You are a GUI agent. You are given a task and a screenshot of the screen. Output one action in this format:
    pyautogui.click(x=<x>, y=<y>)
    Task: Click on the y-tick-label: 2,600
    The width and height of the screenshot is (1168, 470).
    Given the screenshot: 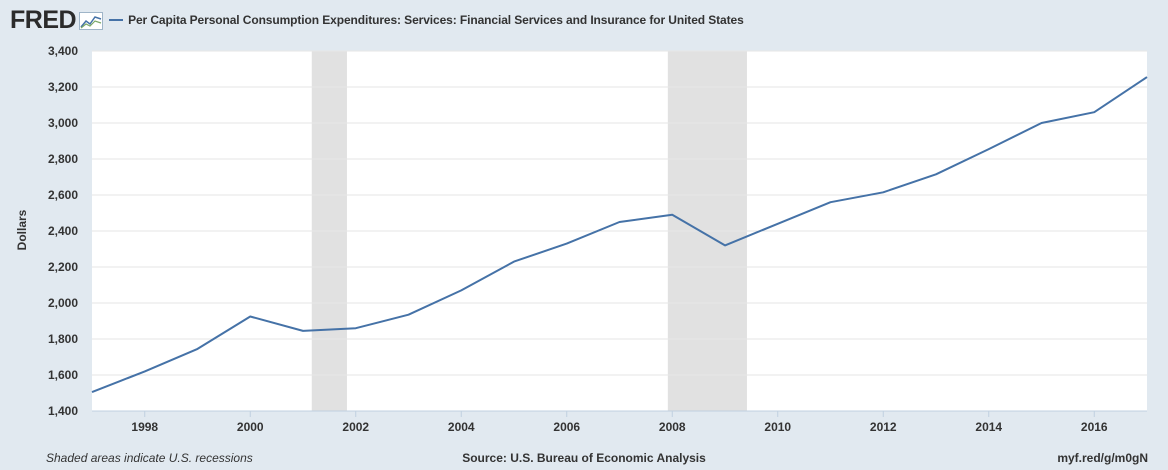 What is the action you would take?
    pyautogui.click(x=63, y=195)
    